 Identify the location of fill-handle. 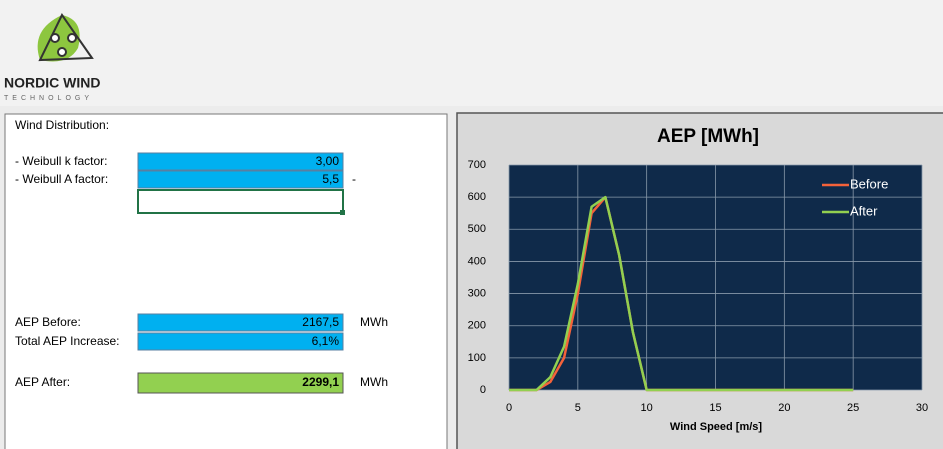
(342, 212).